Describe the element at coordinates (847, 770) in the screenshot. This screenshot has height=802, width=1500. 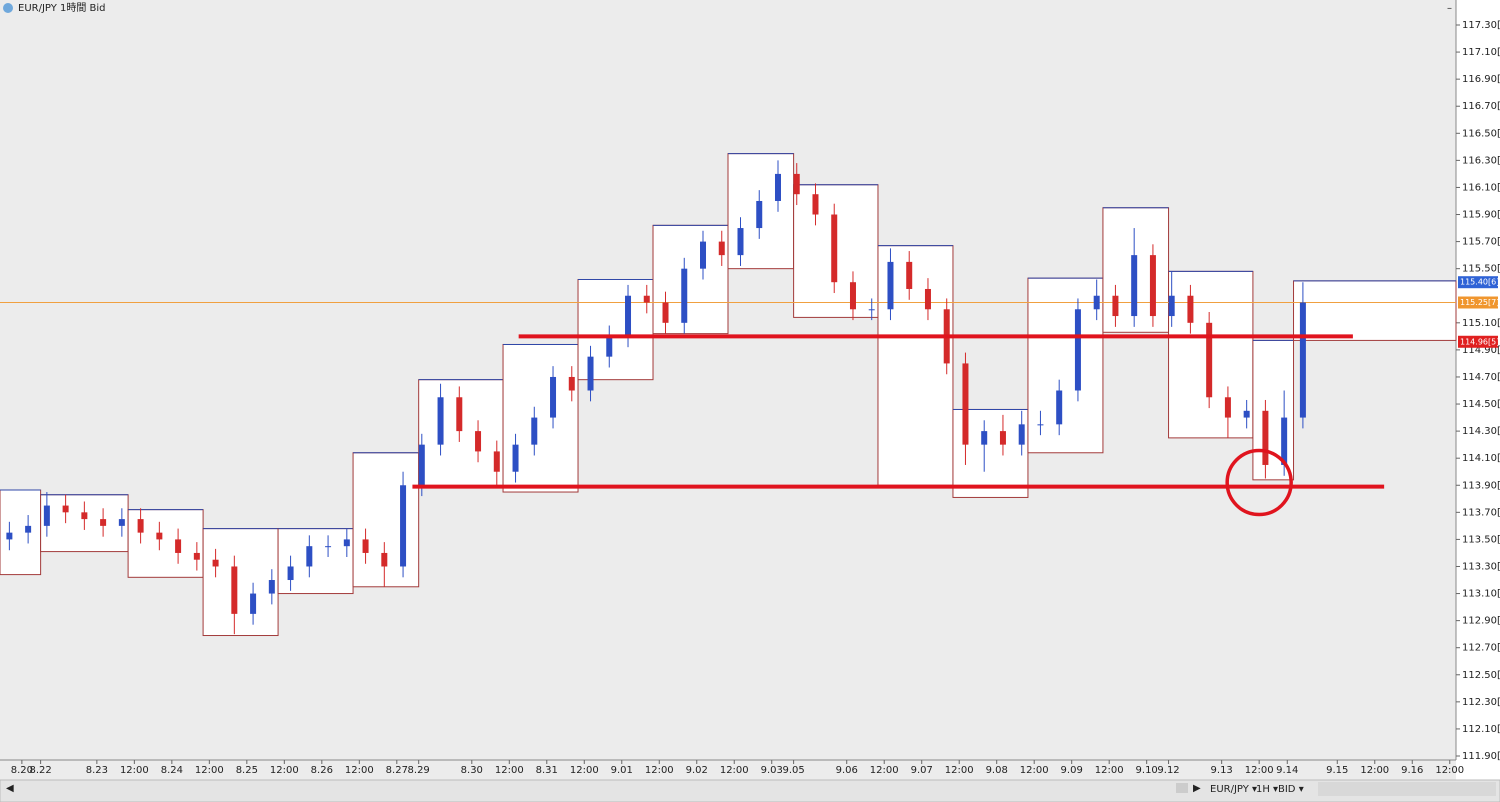
I see `x-tick-label: 9.06` at that location.